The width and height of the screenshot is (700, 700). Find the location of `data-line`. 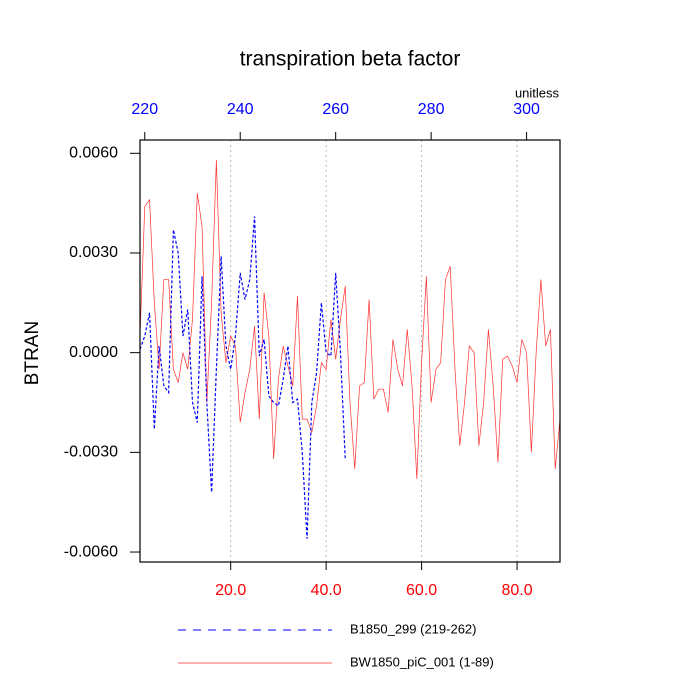

data-line is located at coordinates (242, 377).